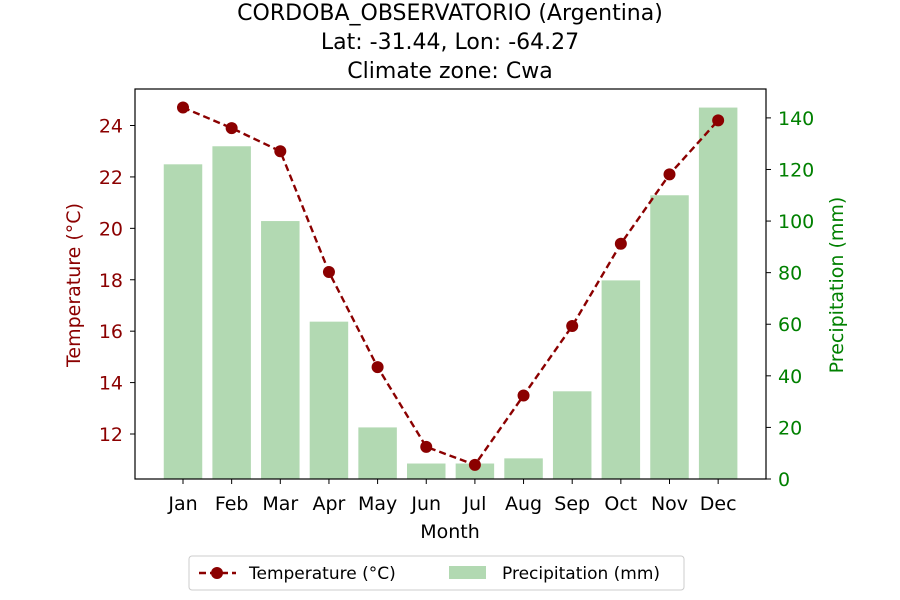 This screenshot has width=900, height=600. What do you see at coordinates (790, 377) in the screenshot?
I see `right-tick-label-40: 40` at bounding box center [790, 377].